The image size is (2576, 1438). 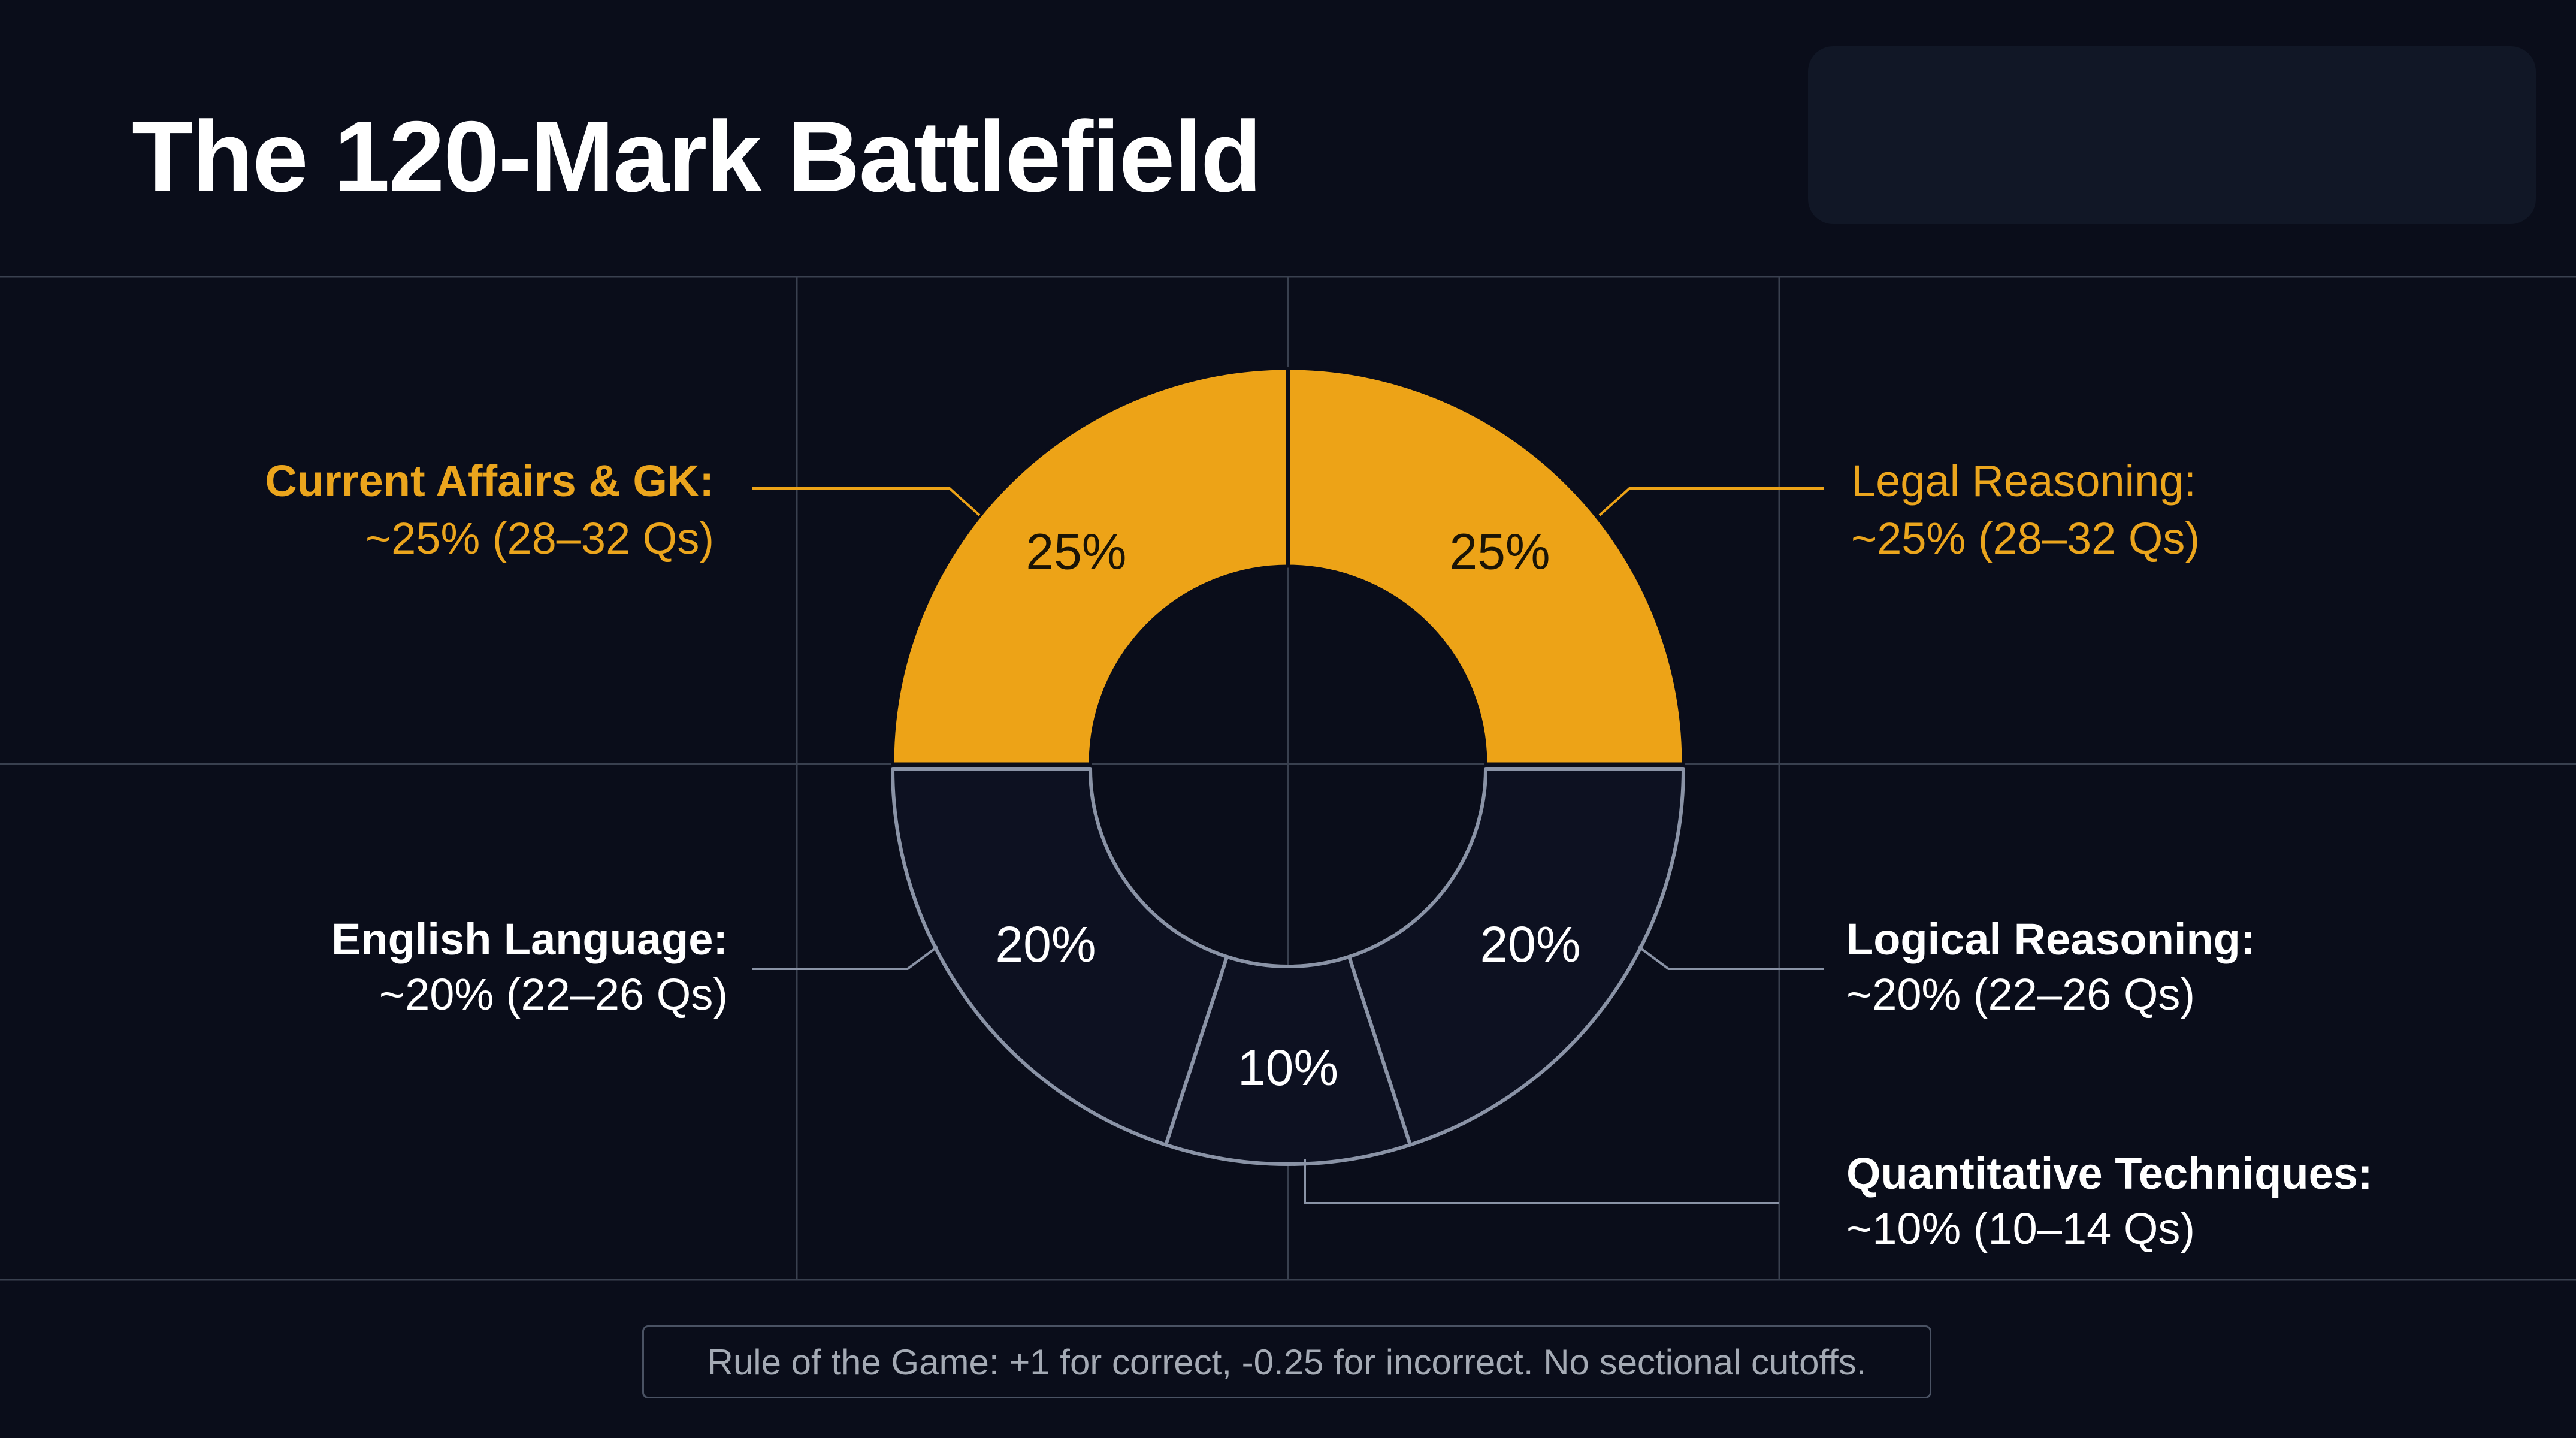 What do you see at coordinates (866, 501) in the screenshot?
I see `leader-line-current-affairs` at bounding box center [866, 501].